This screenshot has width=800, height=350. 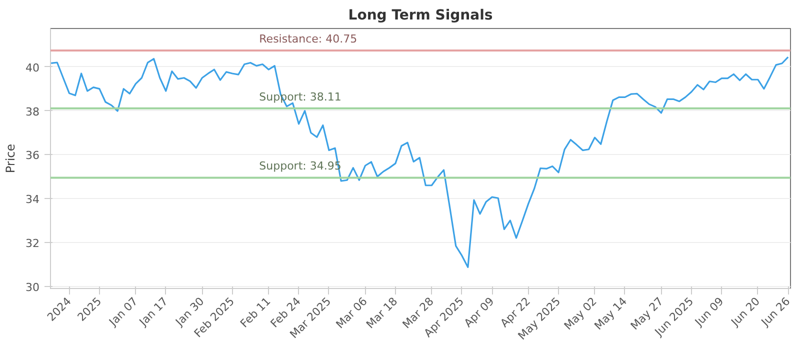 I want to click on chart-title: Long Term Signals, so click(x=420, y=16).